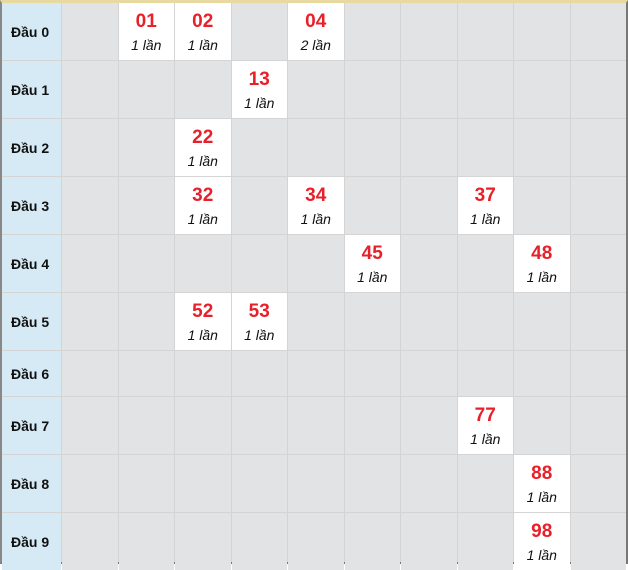 The width and height of the screenshot is (628, 570). I want to click on number-cell: 53 1 lần, so click(259, 321).